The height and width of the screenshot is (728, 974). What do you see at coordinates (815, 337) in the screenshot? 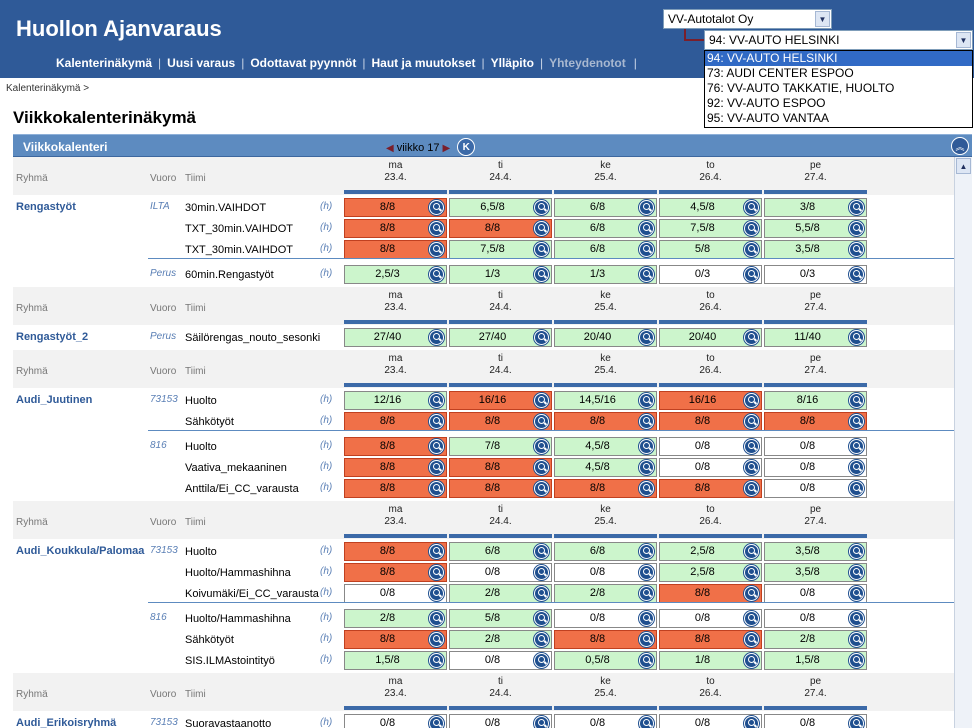
I see `capacity-cell: 11/40` at bounding box center [815, 337].